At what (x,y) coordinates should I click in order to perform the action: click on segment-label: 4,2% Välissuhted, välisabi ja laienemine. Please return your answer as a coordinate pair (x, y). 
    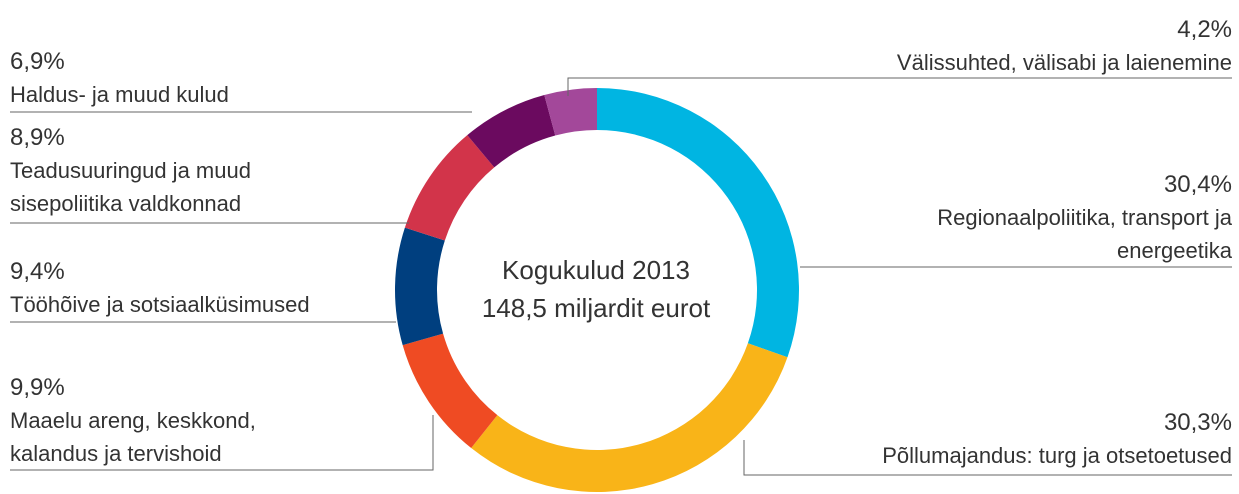
    Looking at the image, I should click on (1064, 46).